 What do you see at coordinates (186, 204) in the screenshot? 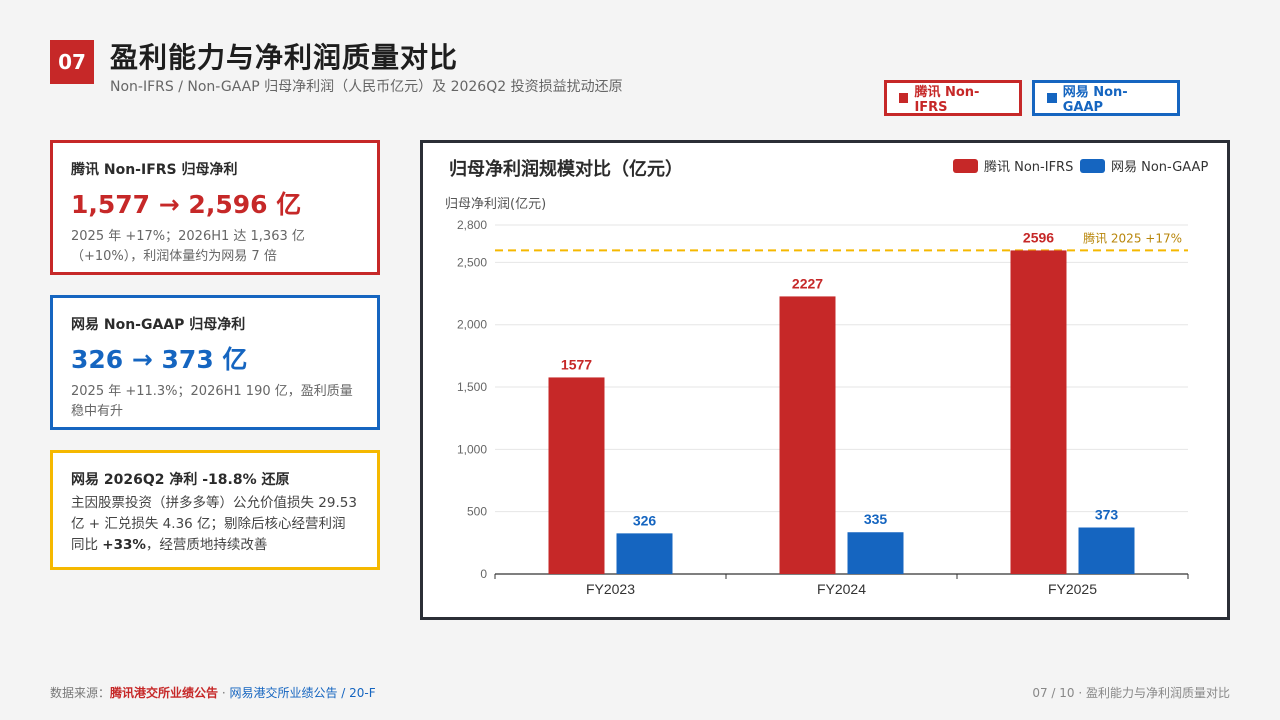
I see `card-headline-value: 1,577 → 2,596 亿` at bounding box center [186, 204].